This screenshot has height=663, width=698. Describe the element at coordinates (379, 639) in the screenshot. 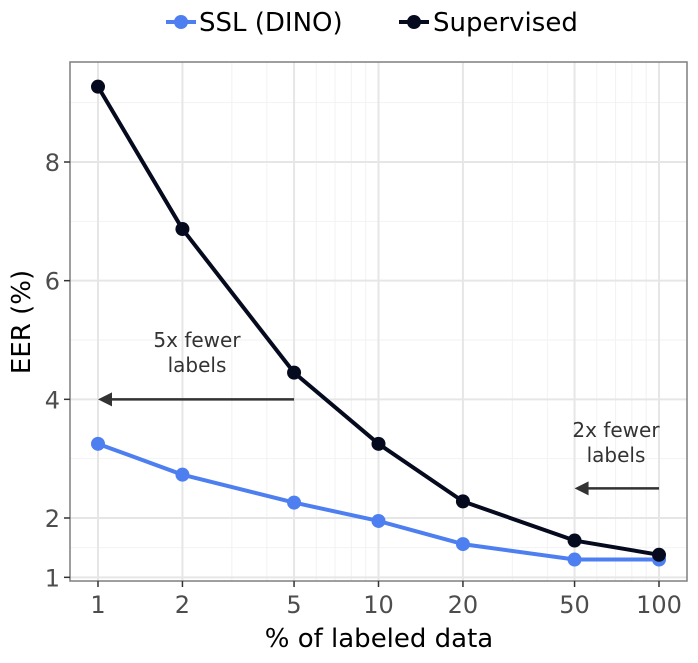

I see `x-axis-title: % of labeled data` at that location.